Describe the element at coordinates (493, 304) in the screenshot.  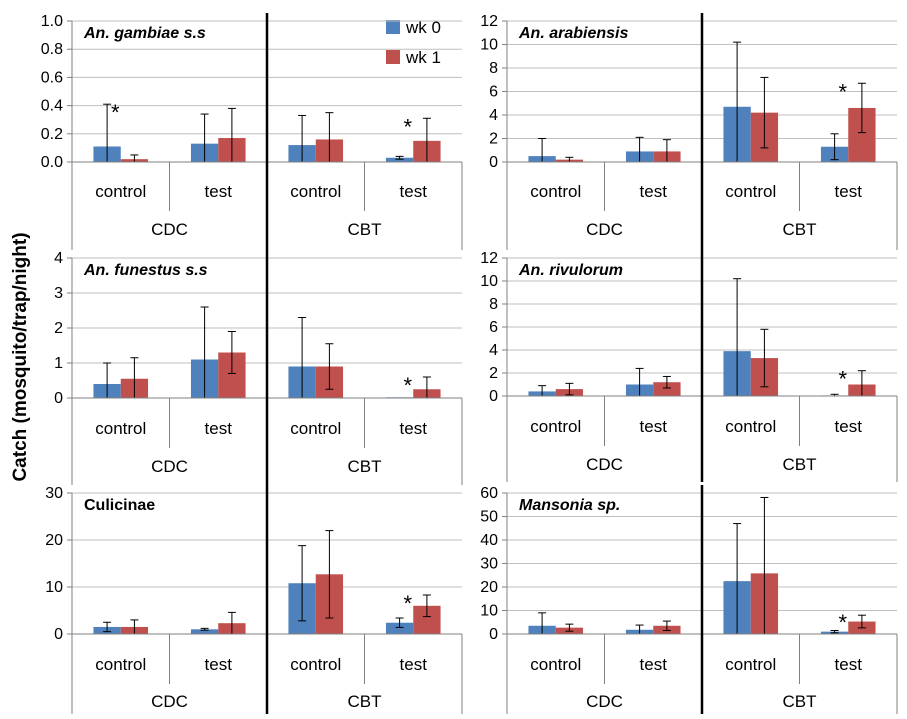
I see `panel3-ytick-label: 8` at that location.